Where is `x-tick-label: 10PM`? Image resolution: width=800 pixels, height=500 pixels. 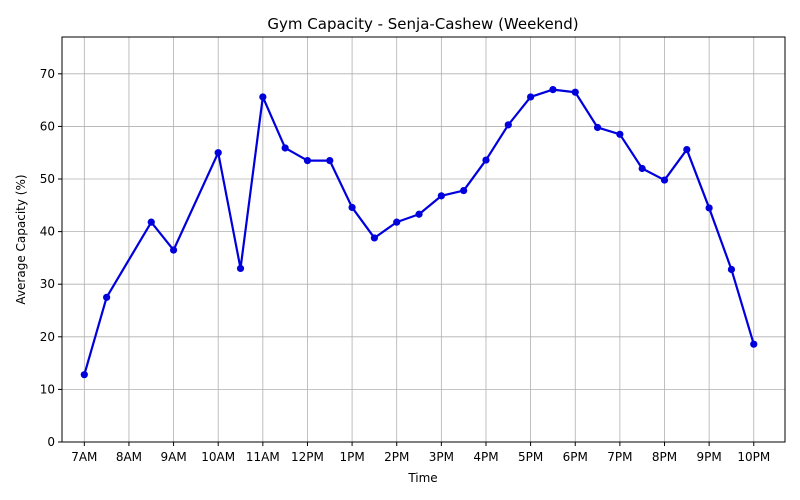
x-tick-label: 10PM is located at coordinates (753, 457).